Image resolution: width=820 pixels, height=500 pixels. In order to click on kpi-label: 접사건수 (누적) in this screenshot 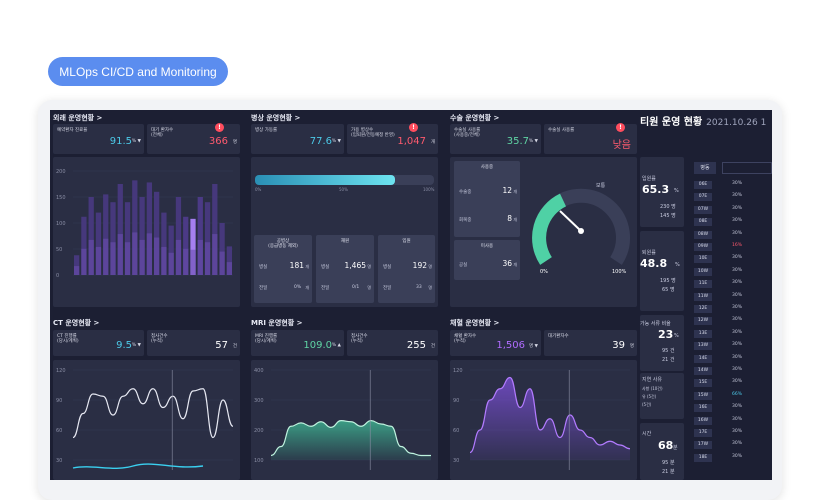, I will do `click(359, 339)`.